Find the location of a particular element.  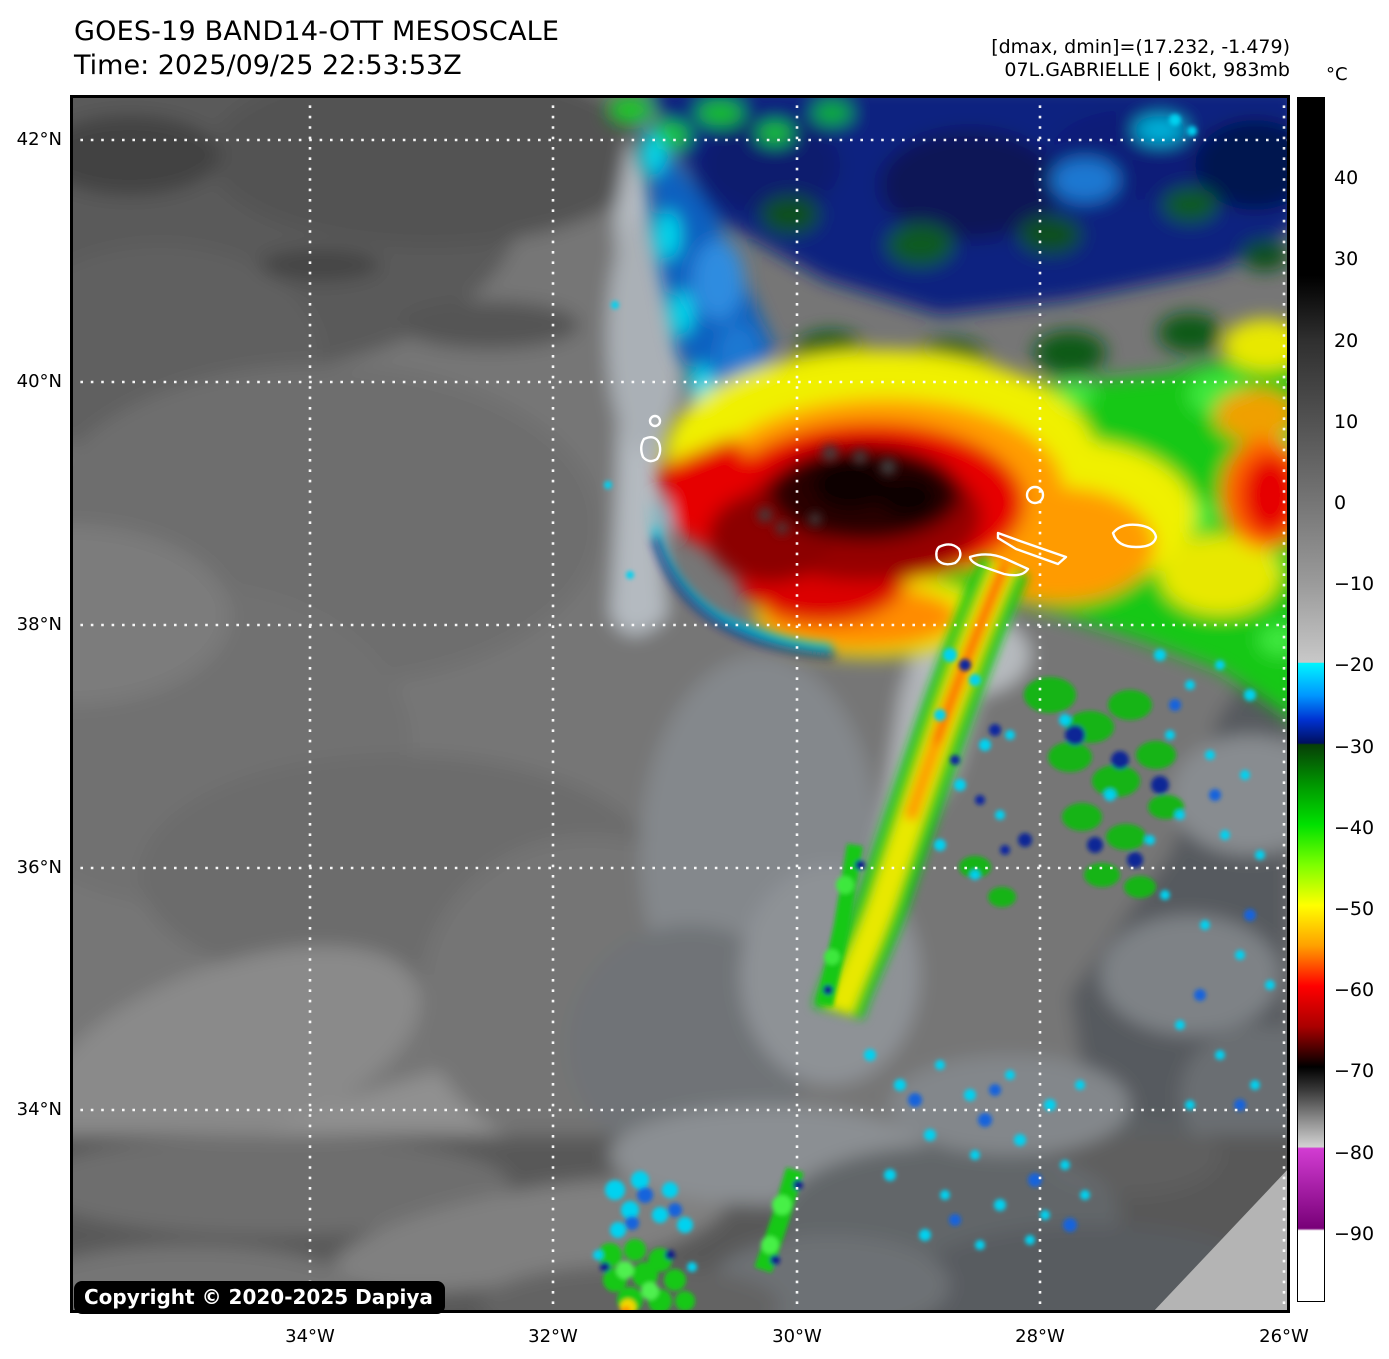

cb-tick-20: 20 is located at coordinates (1346, 341).